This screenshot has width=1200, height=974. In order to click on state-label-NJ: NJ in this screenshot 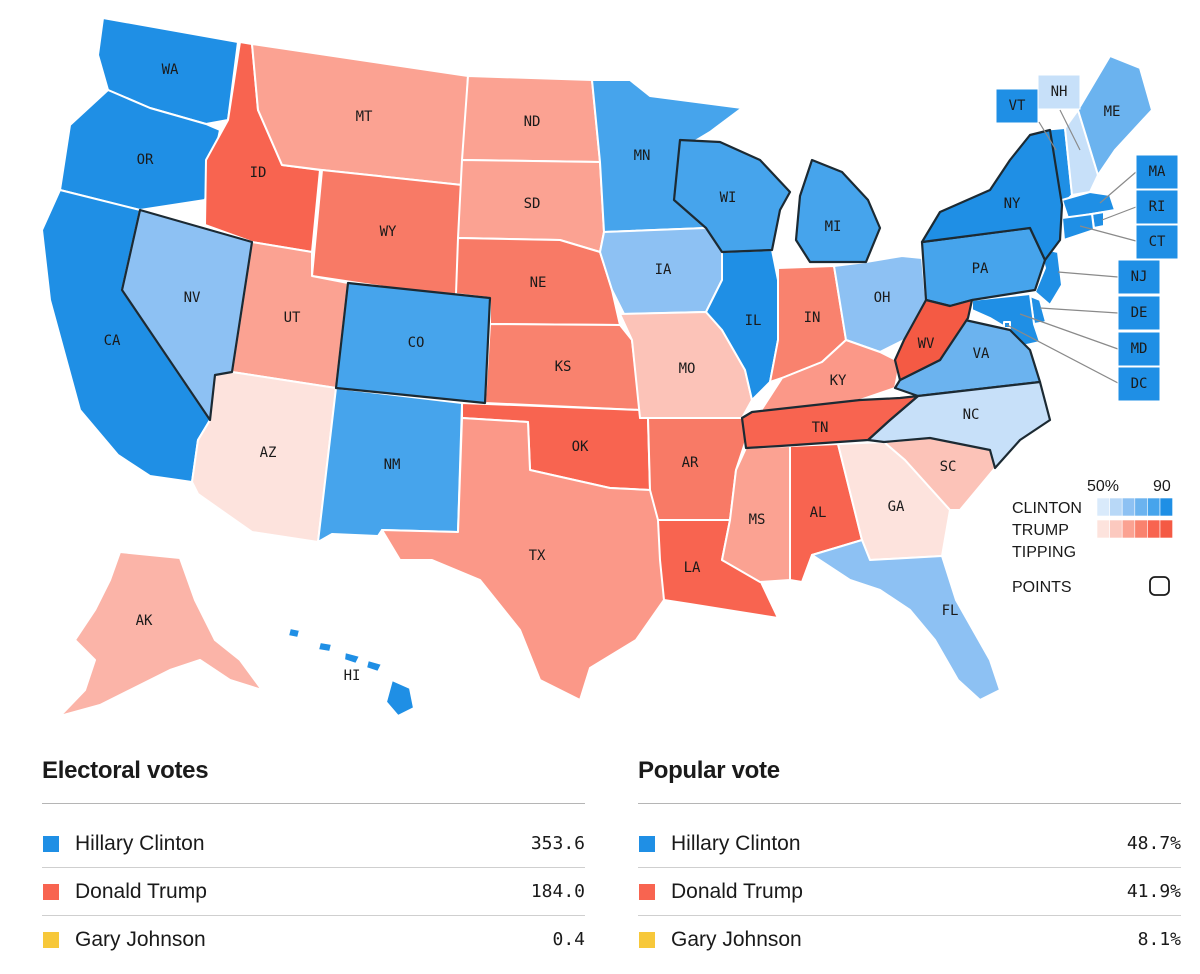, I will do `click(1139, 277)`.